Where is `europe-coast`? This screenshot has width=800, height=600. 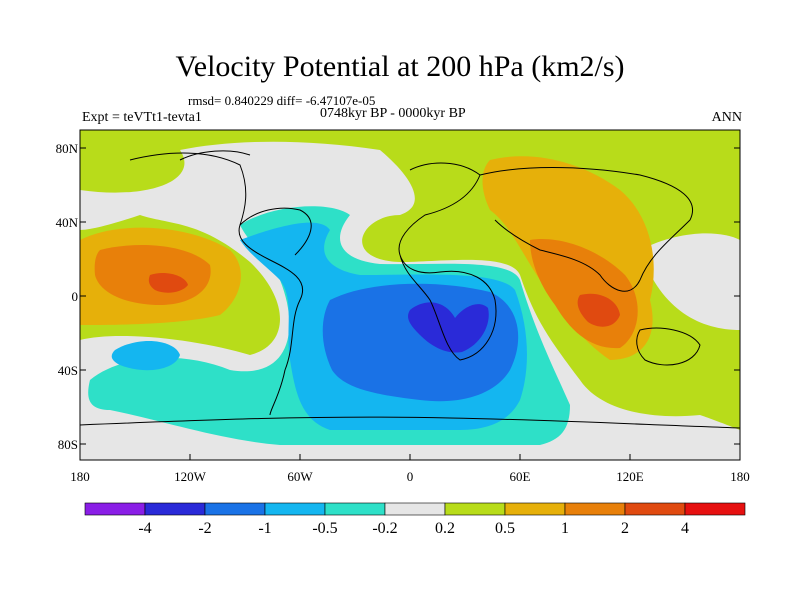
europe-coast is located at coordinates (439, 209).